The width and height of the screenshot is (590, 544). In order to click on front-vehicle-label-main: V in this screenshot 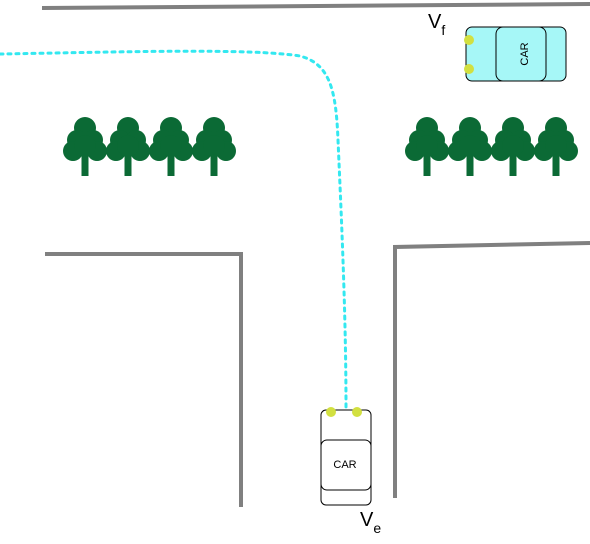, I will do `click(435, 22)`.